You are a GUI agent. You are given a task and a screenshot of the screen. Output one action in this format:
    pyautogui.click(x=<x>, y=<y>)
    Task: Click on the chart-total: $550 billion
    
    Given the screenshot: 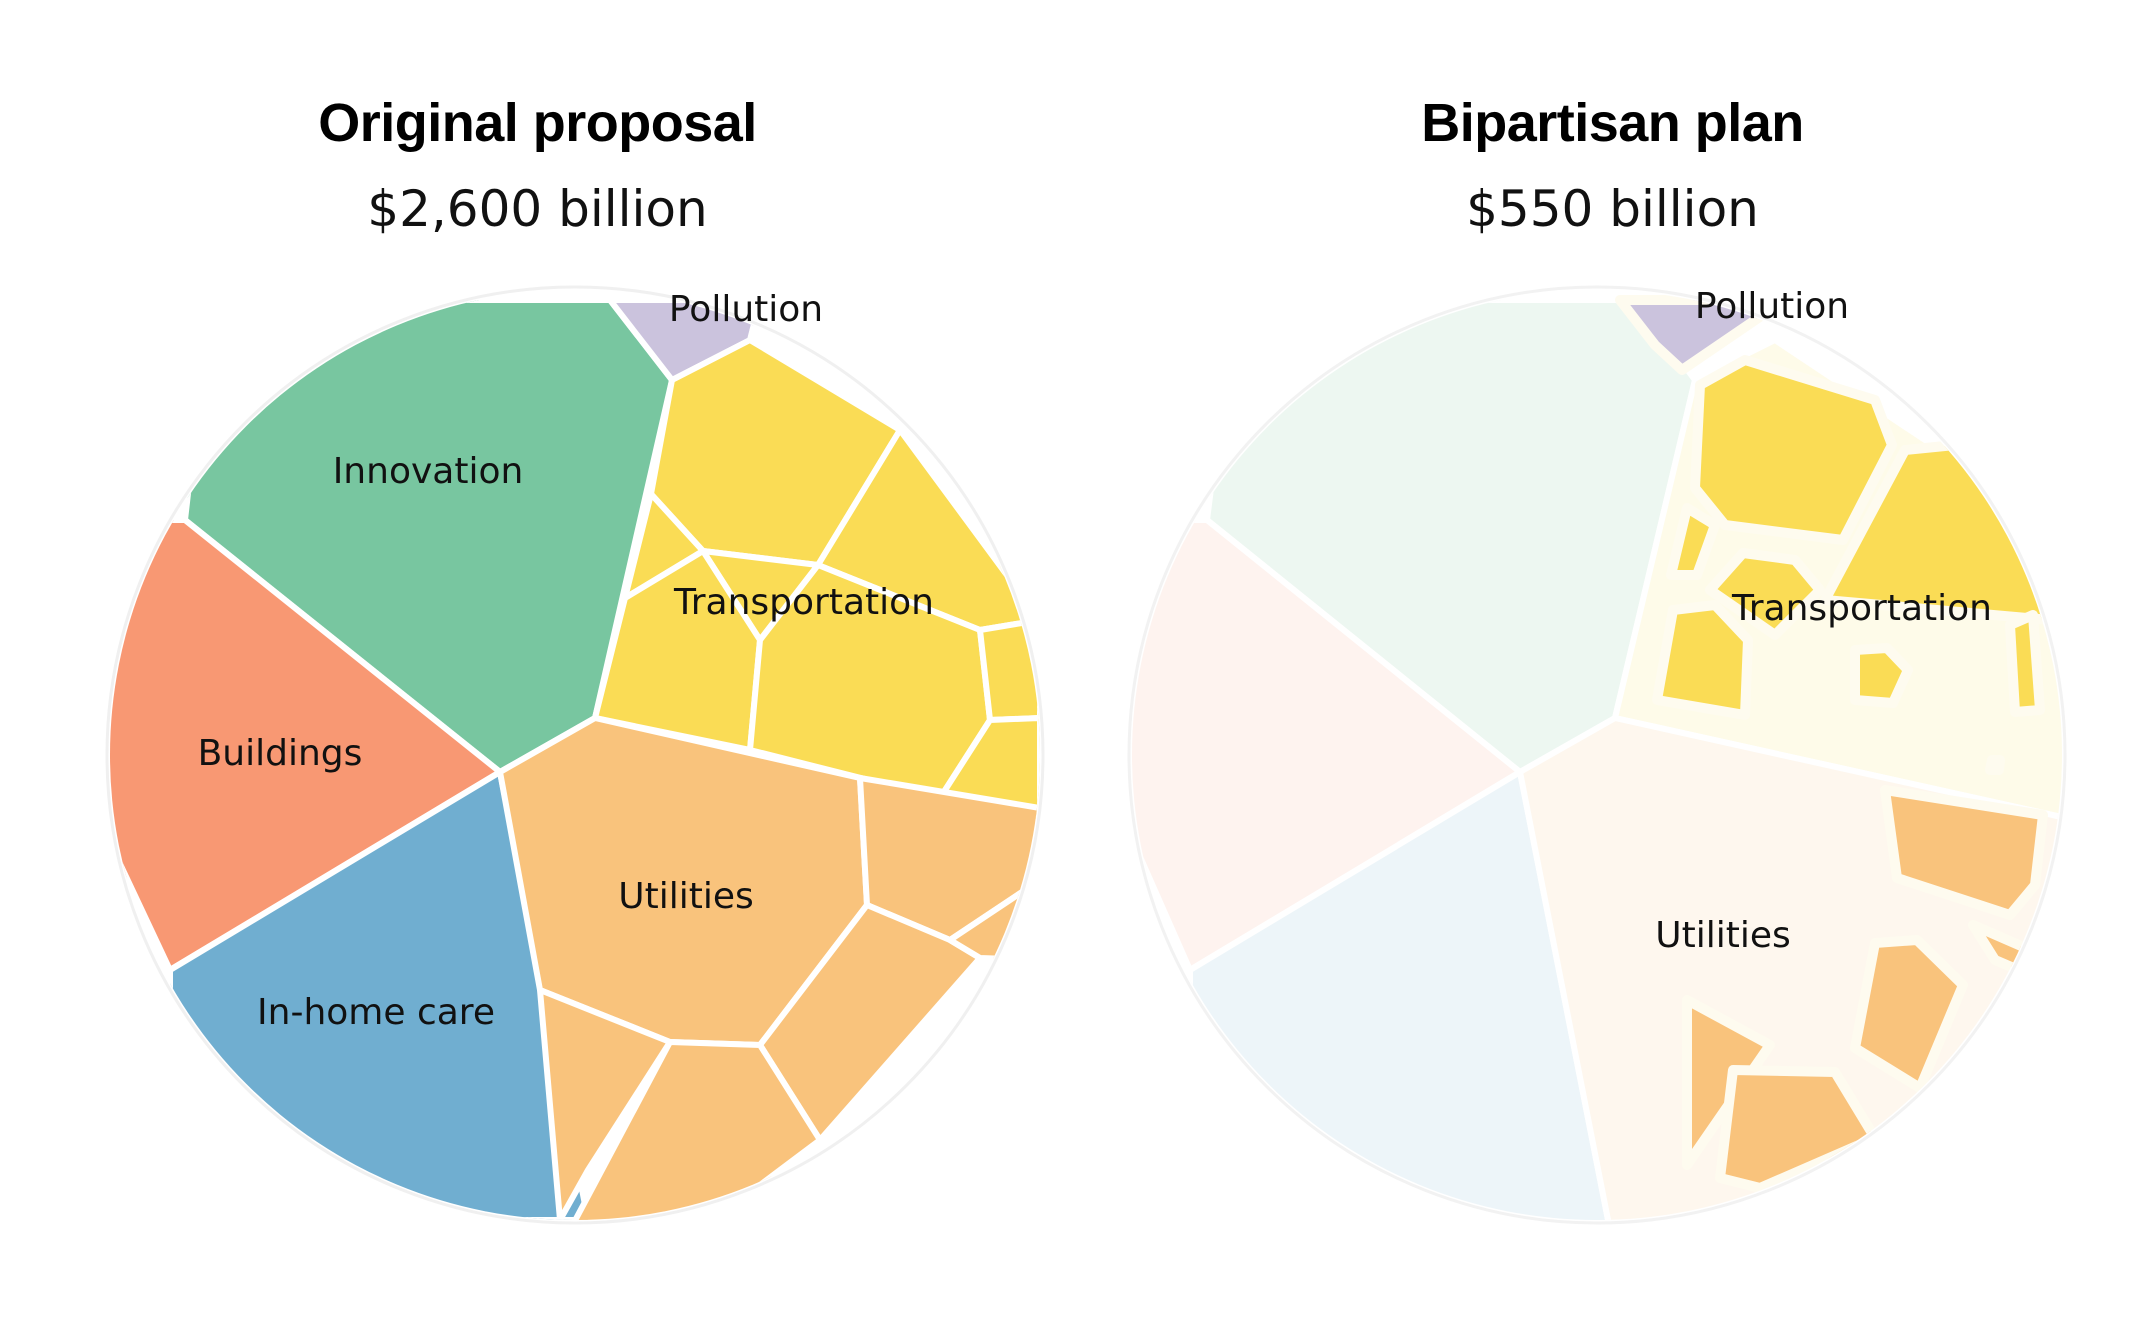 What is the action you would take?
    pyautogui.click(x=1612, y=209)
    